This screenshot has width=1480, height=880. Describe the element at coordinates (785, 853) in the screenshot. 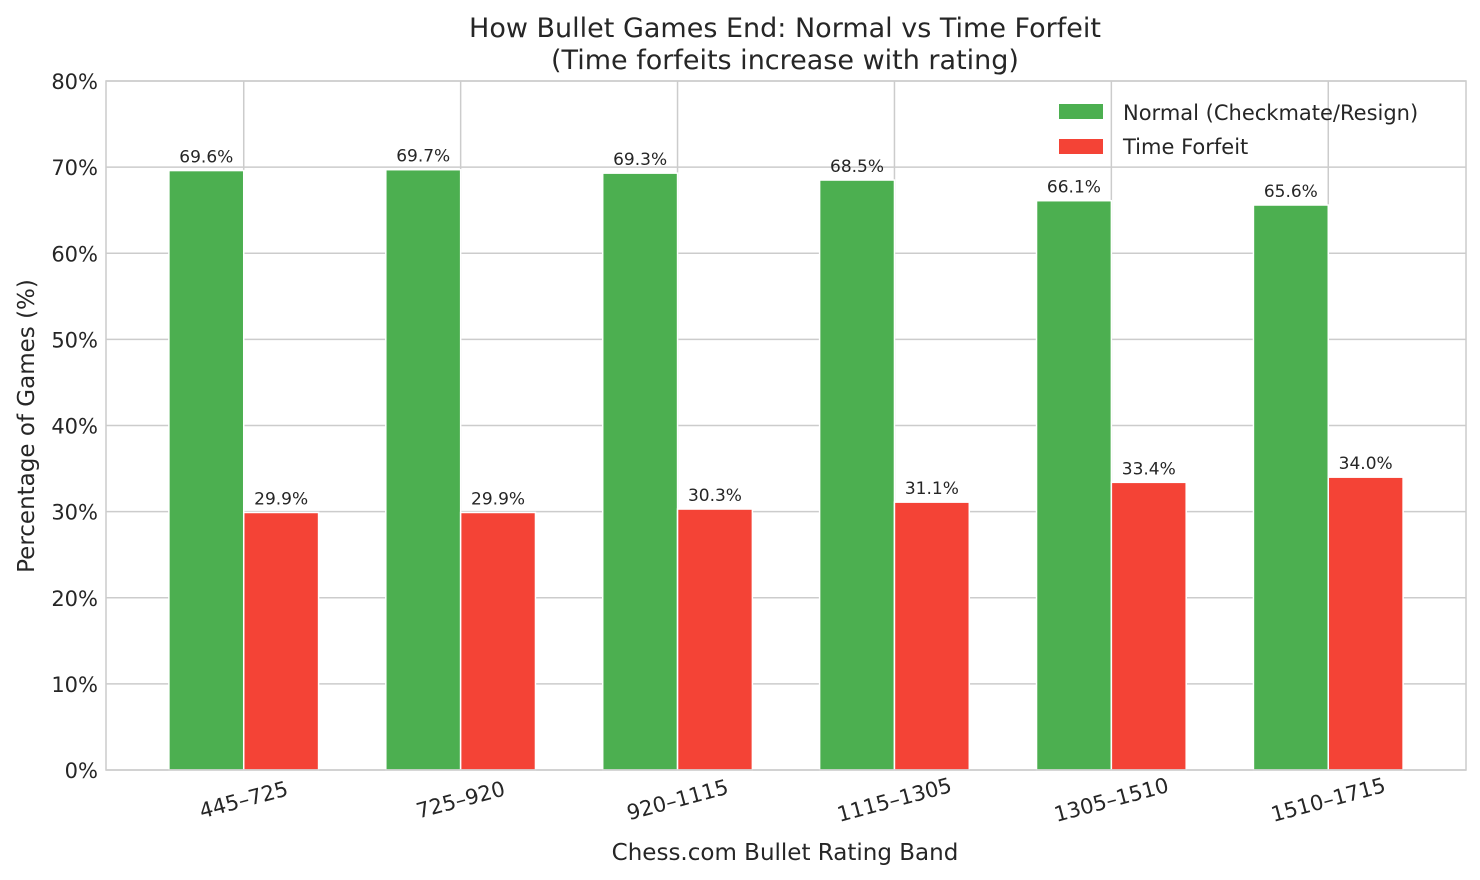

I see `x-axis-label: Chess.com Bullet Rating Band` at that location.